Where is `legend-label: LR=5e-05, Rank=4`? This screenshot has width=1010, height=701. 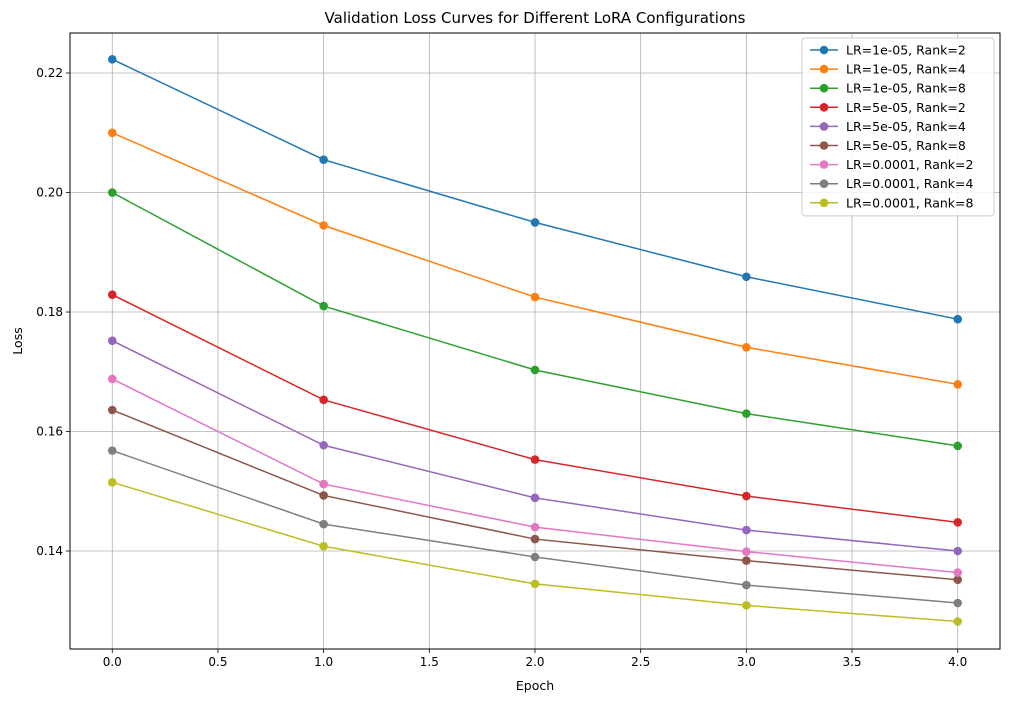 legend-label: LR=5e-05, Rank=4 is located at coordinates (906, 126).